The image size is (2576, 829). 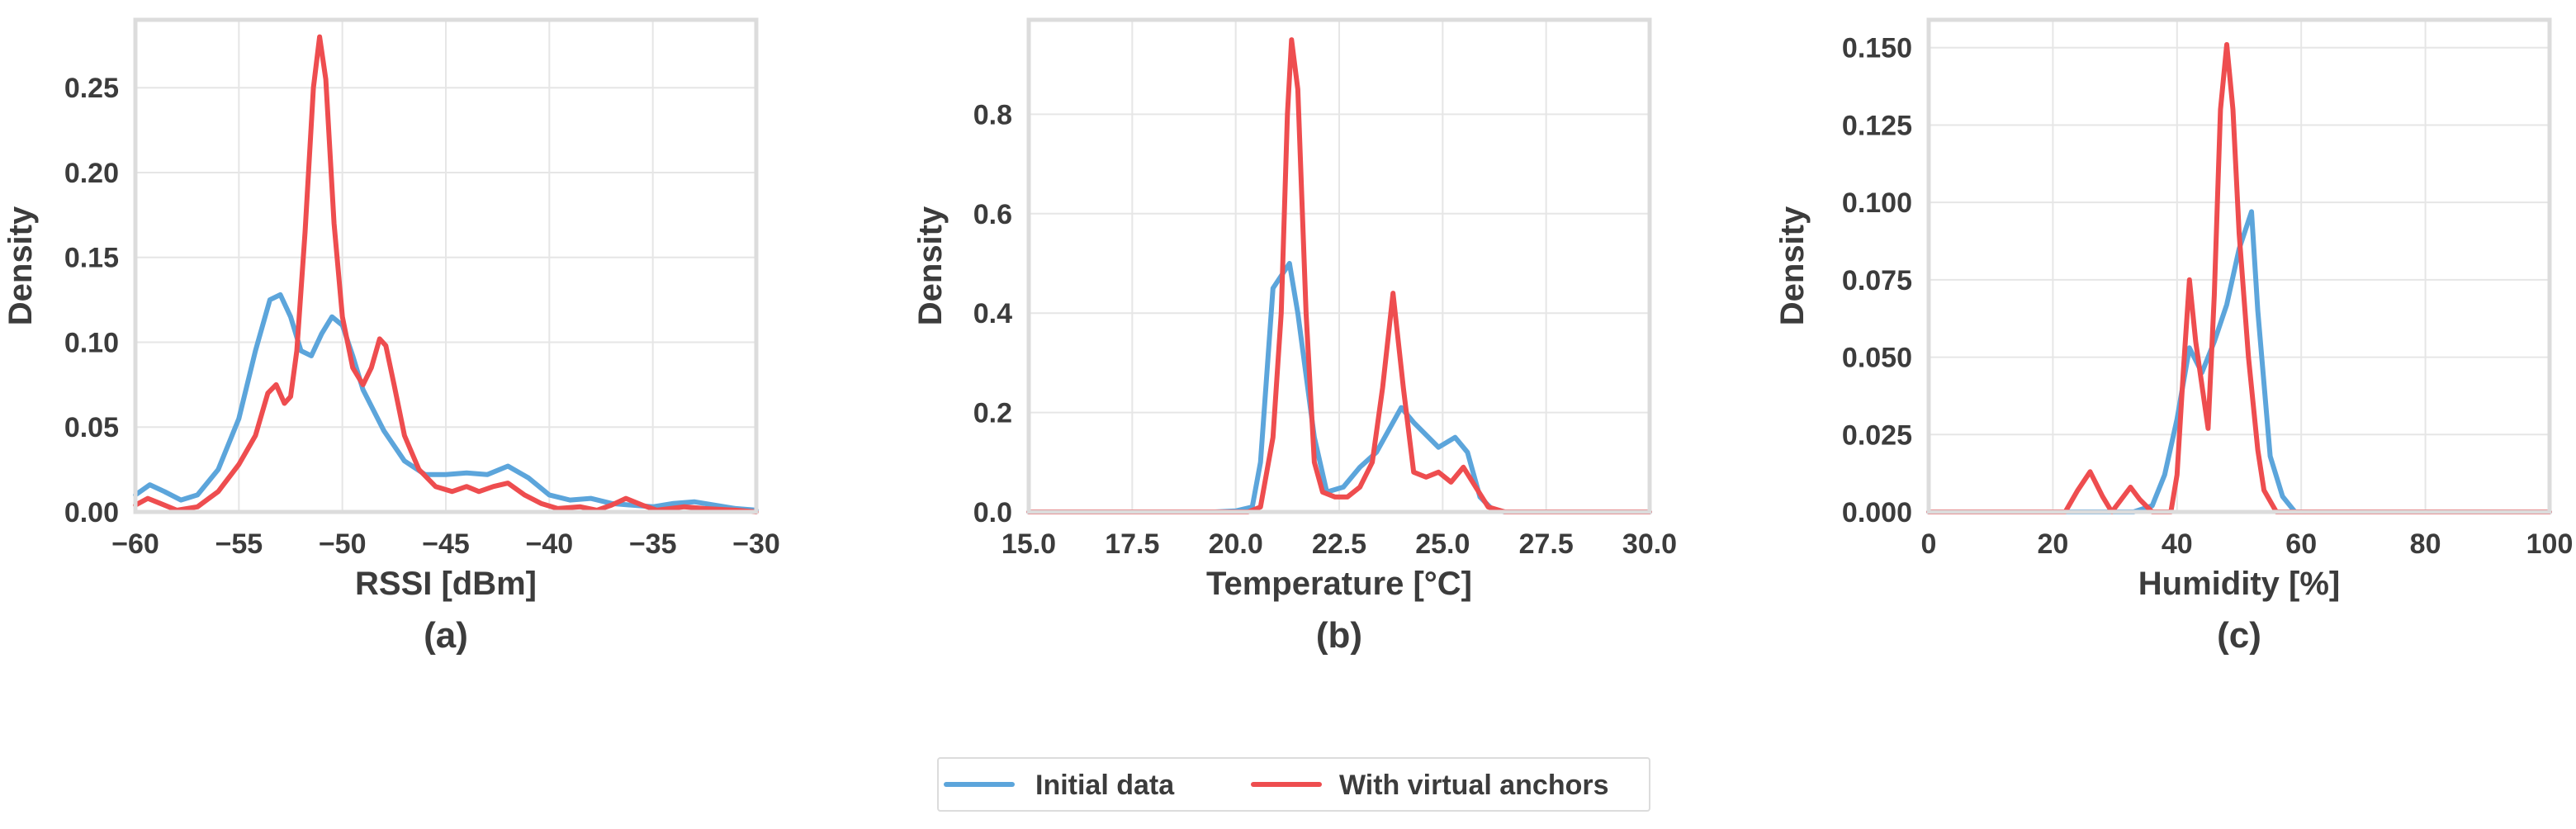 What do you see at coordinates (1105, 785) in the screenshot?
I see `legend-label-initial: Initial data` at bounding box center [1105, 785].